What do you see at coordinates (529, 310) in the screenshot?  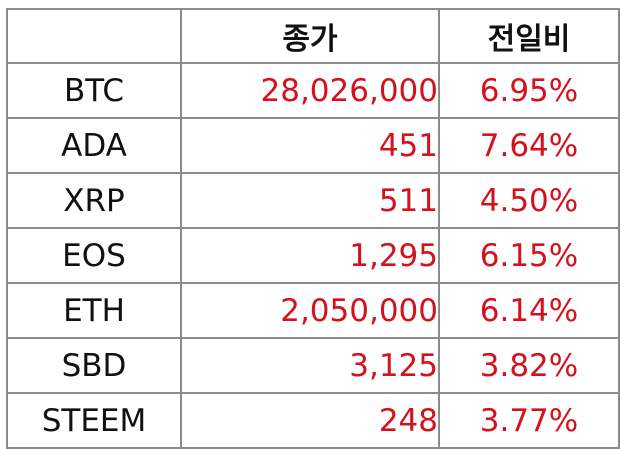 I see `change-percent: 6.14%` at bounding box center [529, 310].